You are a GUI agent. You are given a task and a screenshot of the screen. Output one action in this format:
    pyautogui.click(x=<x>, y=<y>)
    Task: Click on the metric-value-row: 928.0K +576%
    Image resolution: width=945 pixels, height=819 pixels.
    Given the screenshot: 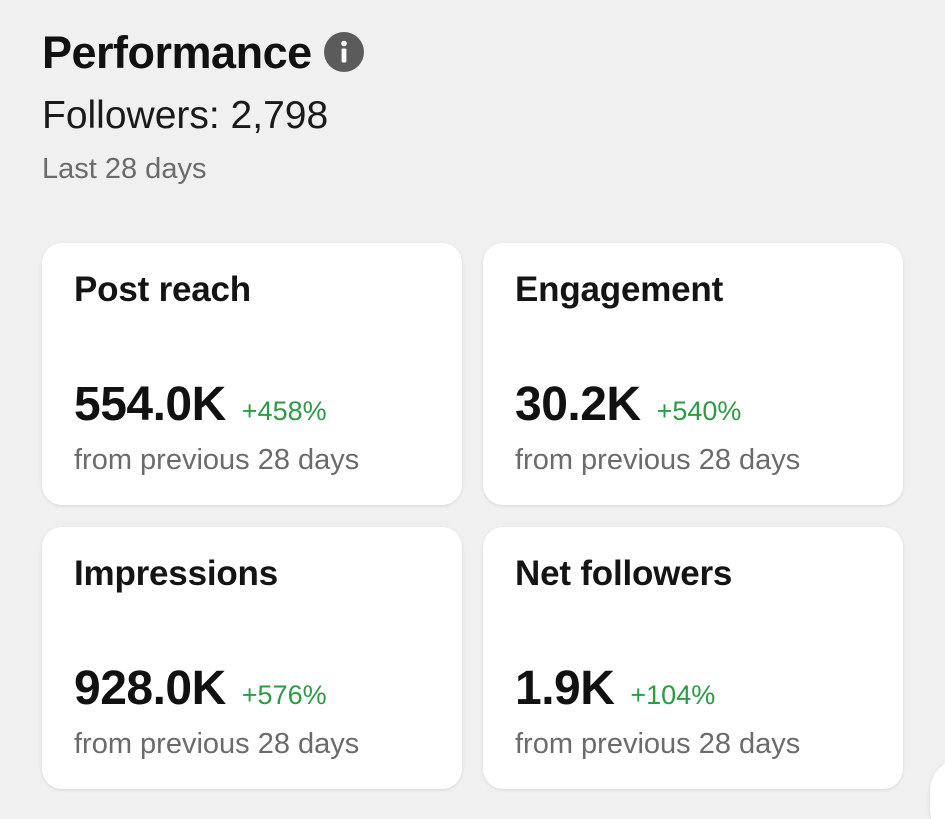 What is the action you would take?
    pyautogui.click(x=200, y=689)
    